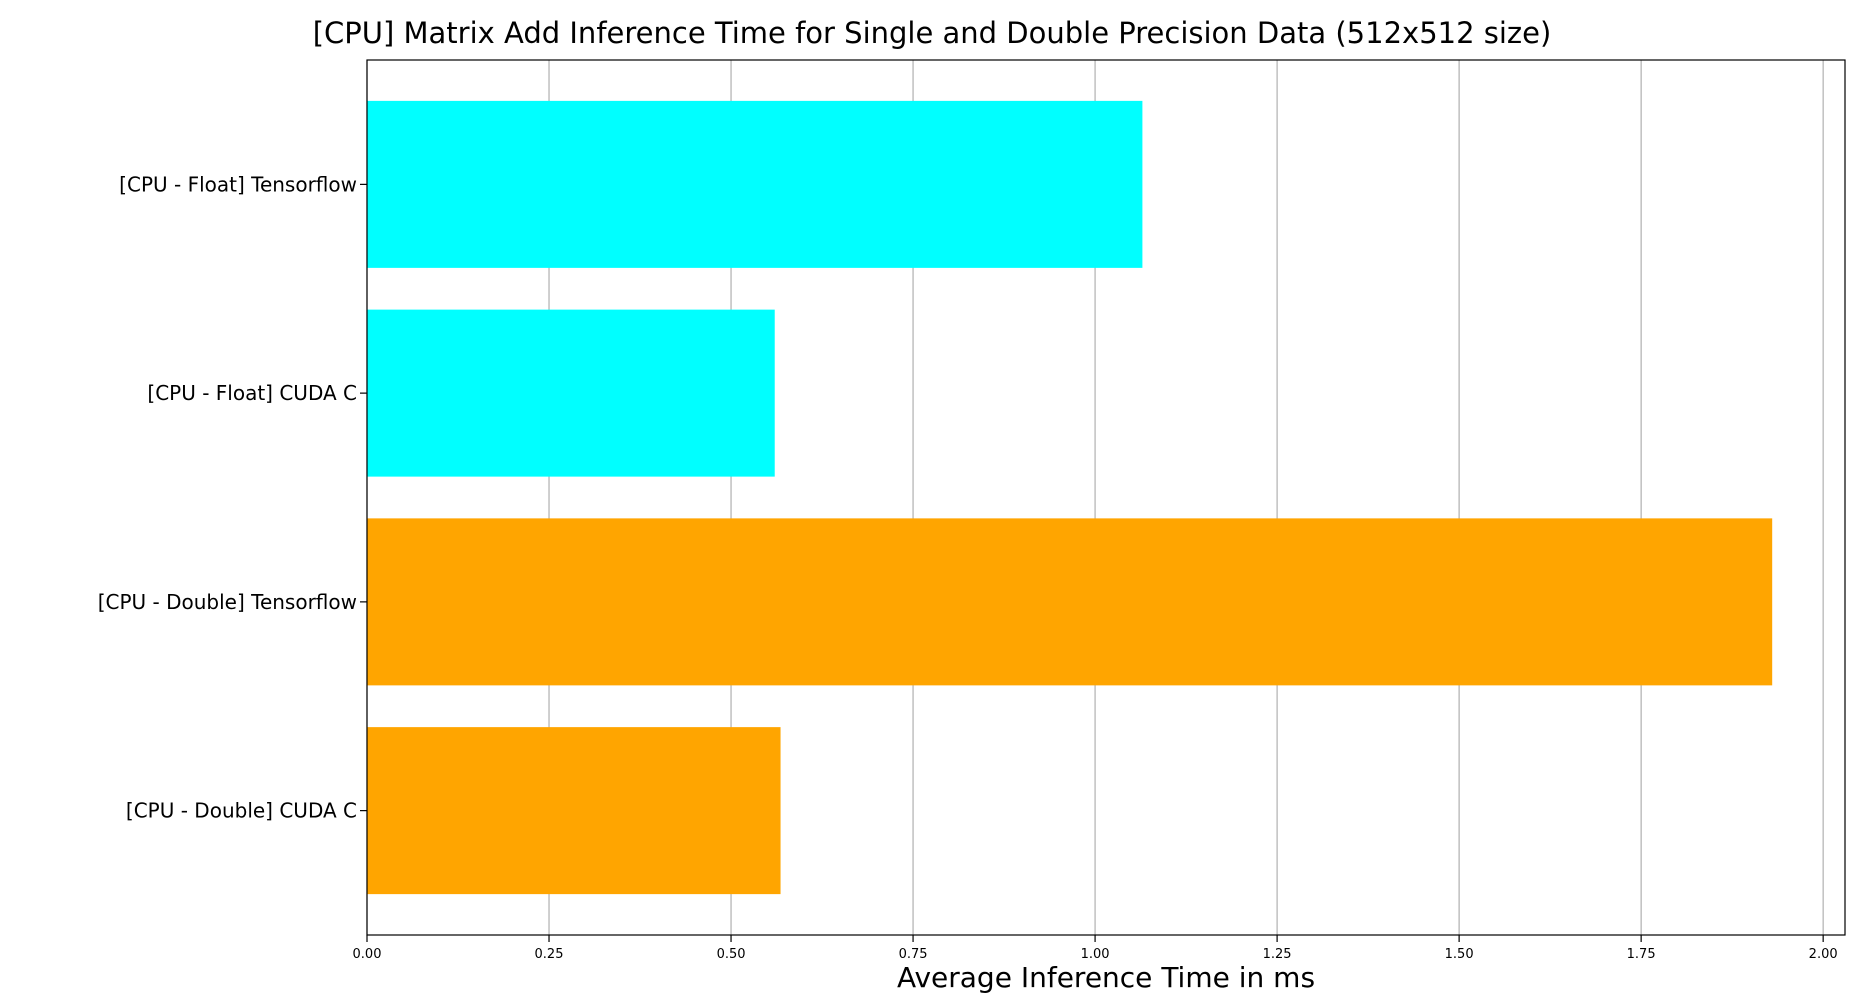 The height and width of the screenshot is (1001, 1853). I want to click on x-tick-label: 0.50, so click(731, 954).